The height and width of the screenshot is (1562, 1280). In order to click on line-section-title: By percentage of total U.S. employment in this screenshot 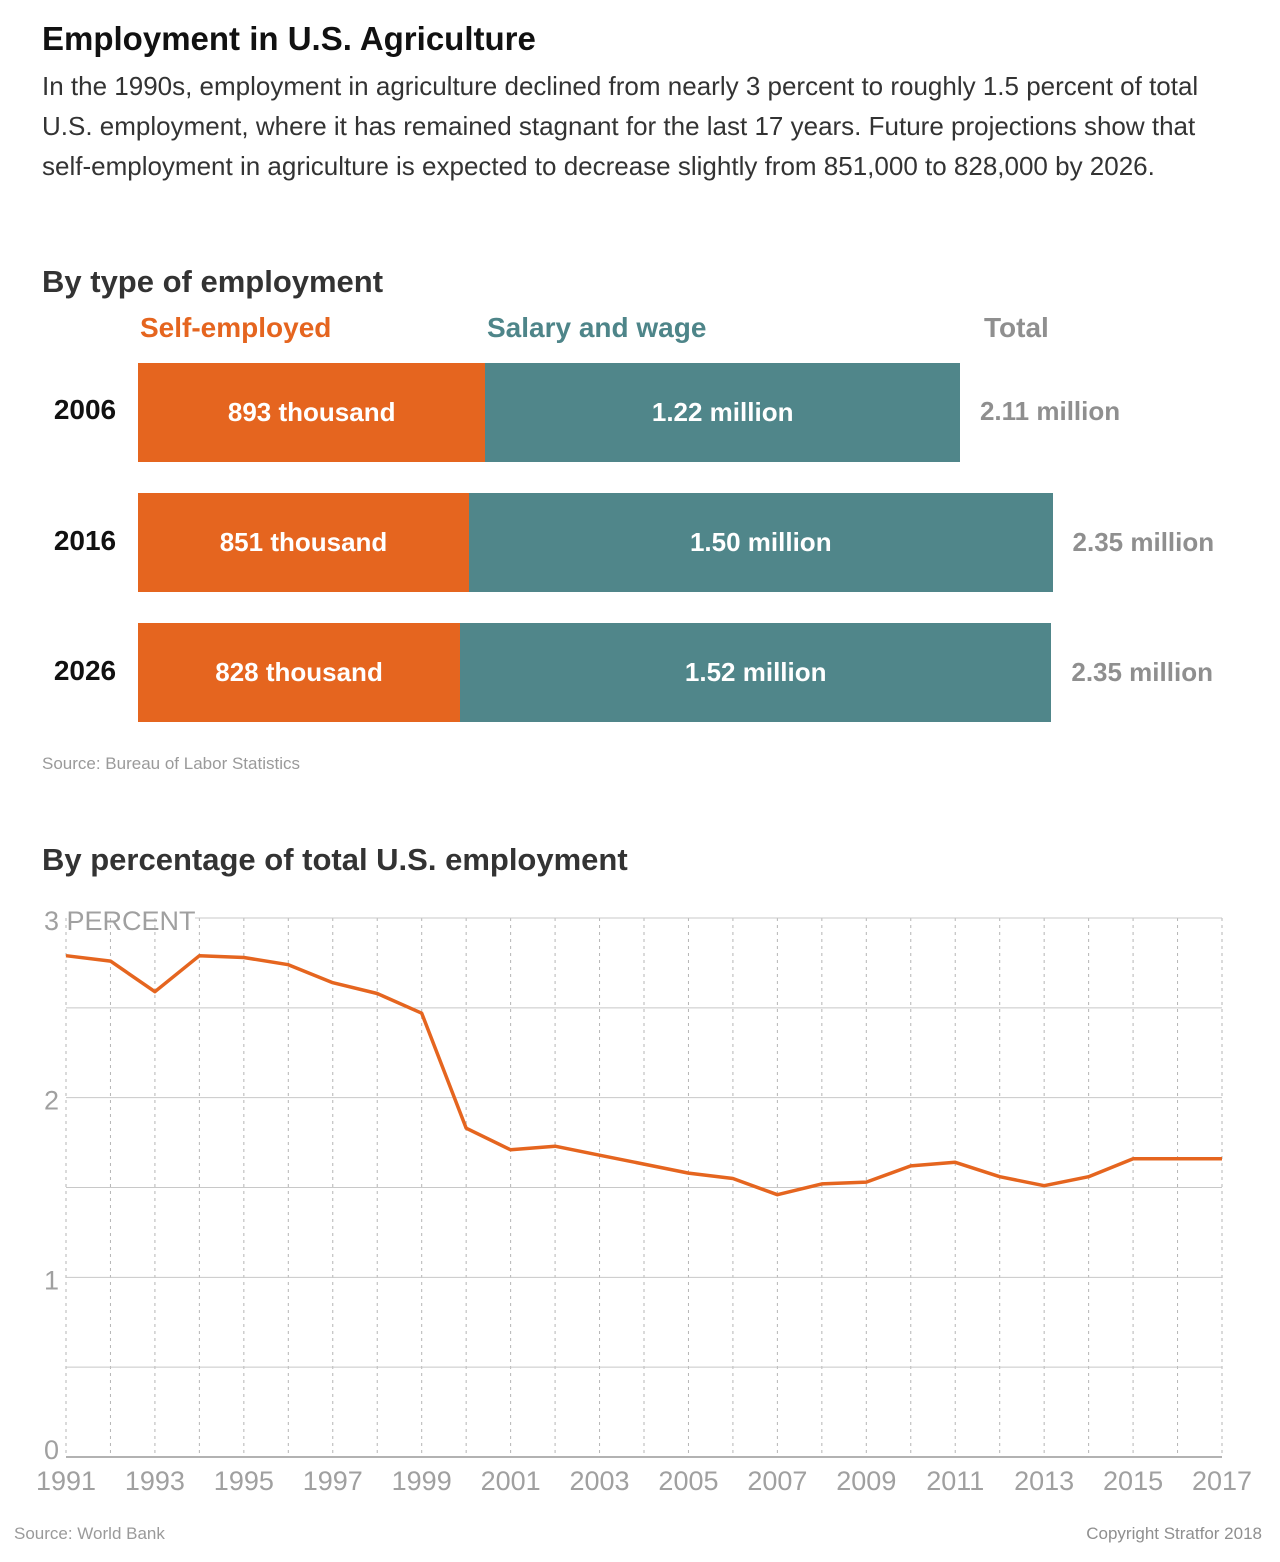, I will do `click(335, 859)`.